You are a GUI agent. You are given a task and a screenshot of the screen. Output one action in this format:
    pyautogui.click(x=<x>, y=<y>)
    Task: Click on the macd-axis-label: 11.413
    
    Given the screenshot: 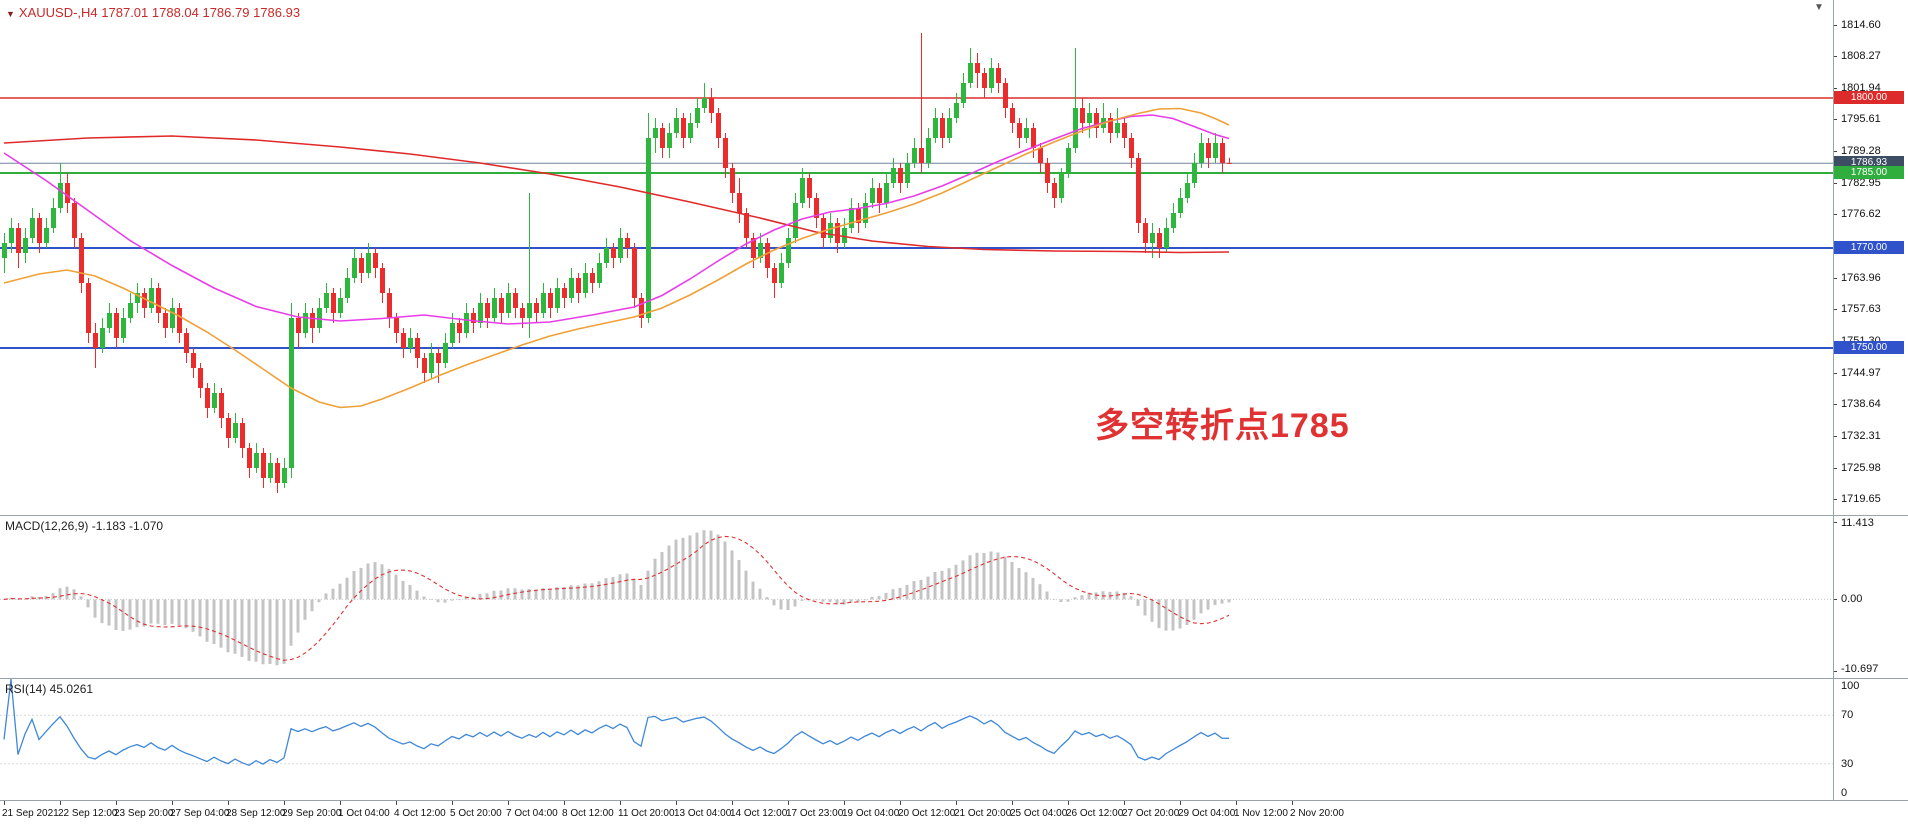 What is the action you would take?
    pyautogui.click(x=1857, y=523)
    